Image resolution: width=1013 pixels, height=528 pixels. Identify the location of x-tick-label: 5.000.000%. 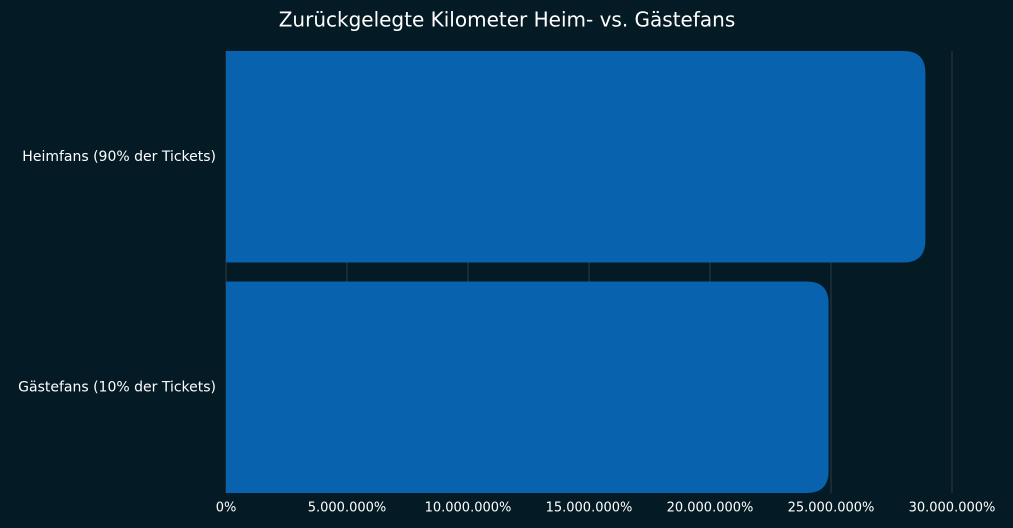
(347, 508).